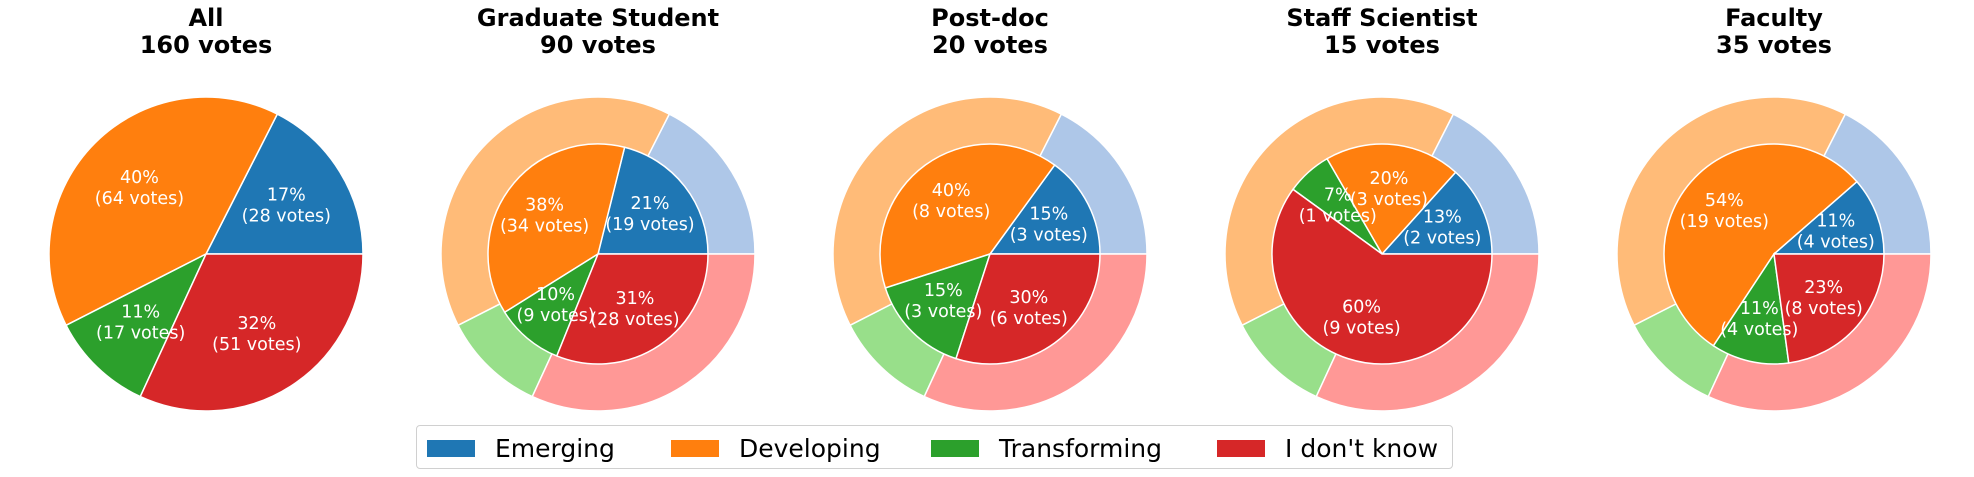 The width and height of the screenshot is (1974, 477). I want to click on legend-item-developing: Developing, so click(776, 448).